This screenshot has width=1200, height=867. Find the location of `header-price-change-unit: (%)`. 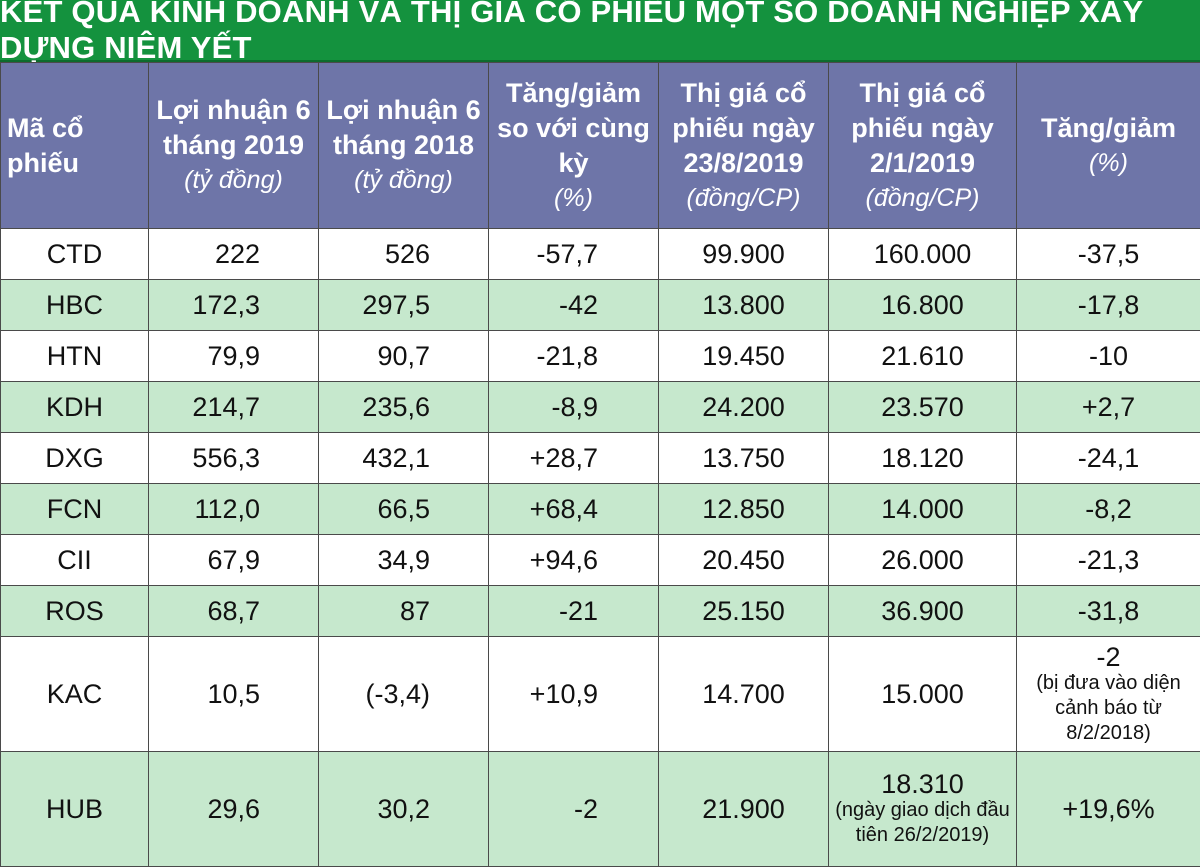

header-price-change-unit: (%) is located at coordinates (1108, 163).